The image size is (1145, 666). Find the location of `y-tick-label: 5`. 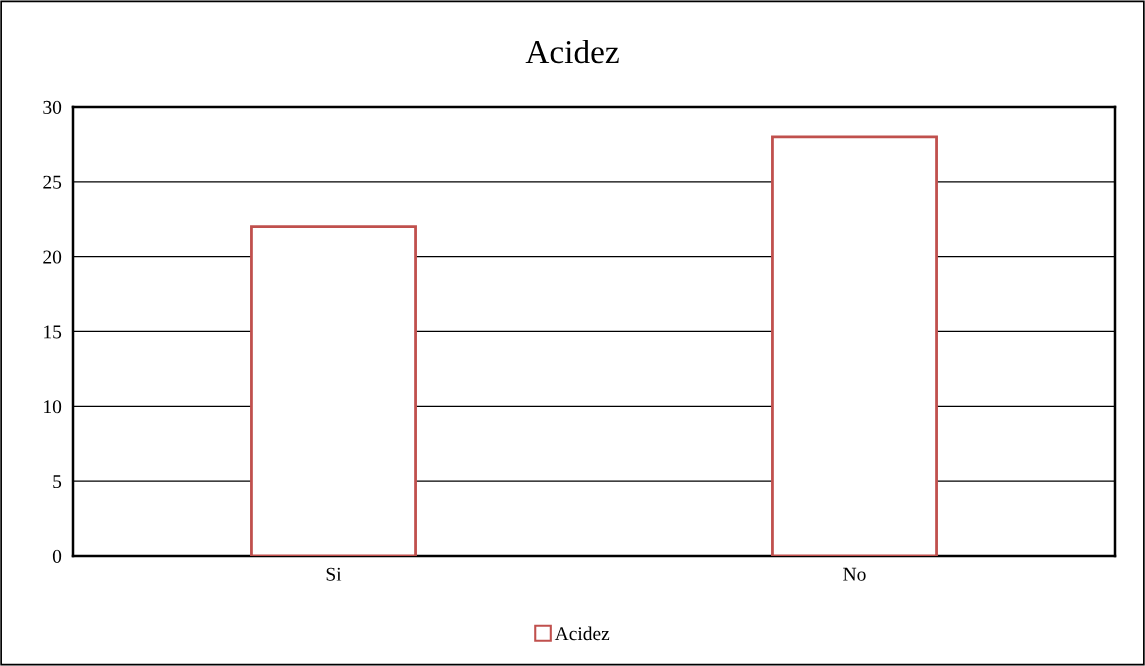

y-tick-label: 5 is located at coordinates (57, 482).